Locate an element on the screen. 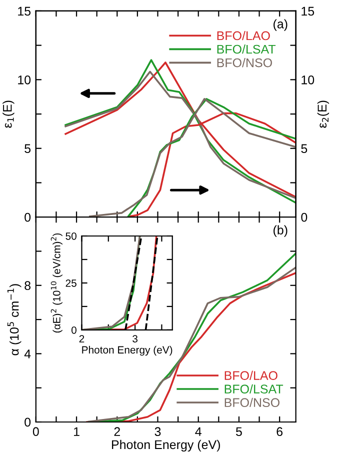 The height and width of the screenshot is (457, 342). y2-tick-label: 0 is located at coordinates (304, 217).